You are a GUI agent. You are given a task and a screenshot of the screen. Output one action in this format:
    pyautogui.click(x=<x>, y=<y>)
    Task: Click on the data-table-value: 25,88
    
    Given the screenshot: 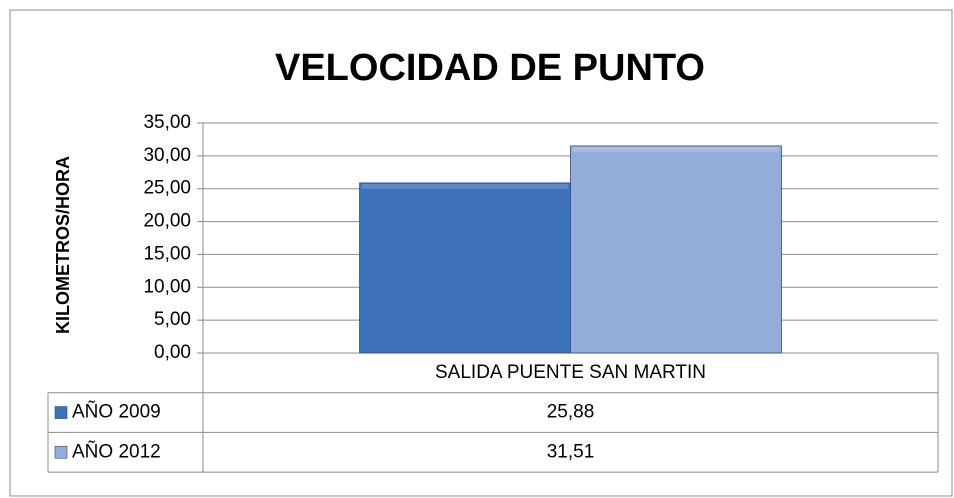 What is the action you would take?
    pyautogui.click(x=571, y=412)
    